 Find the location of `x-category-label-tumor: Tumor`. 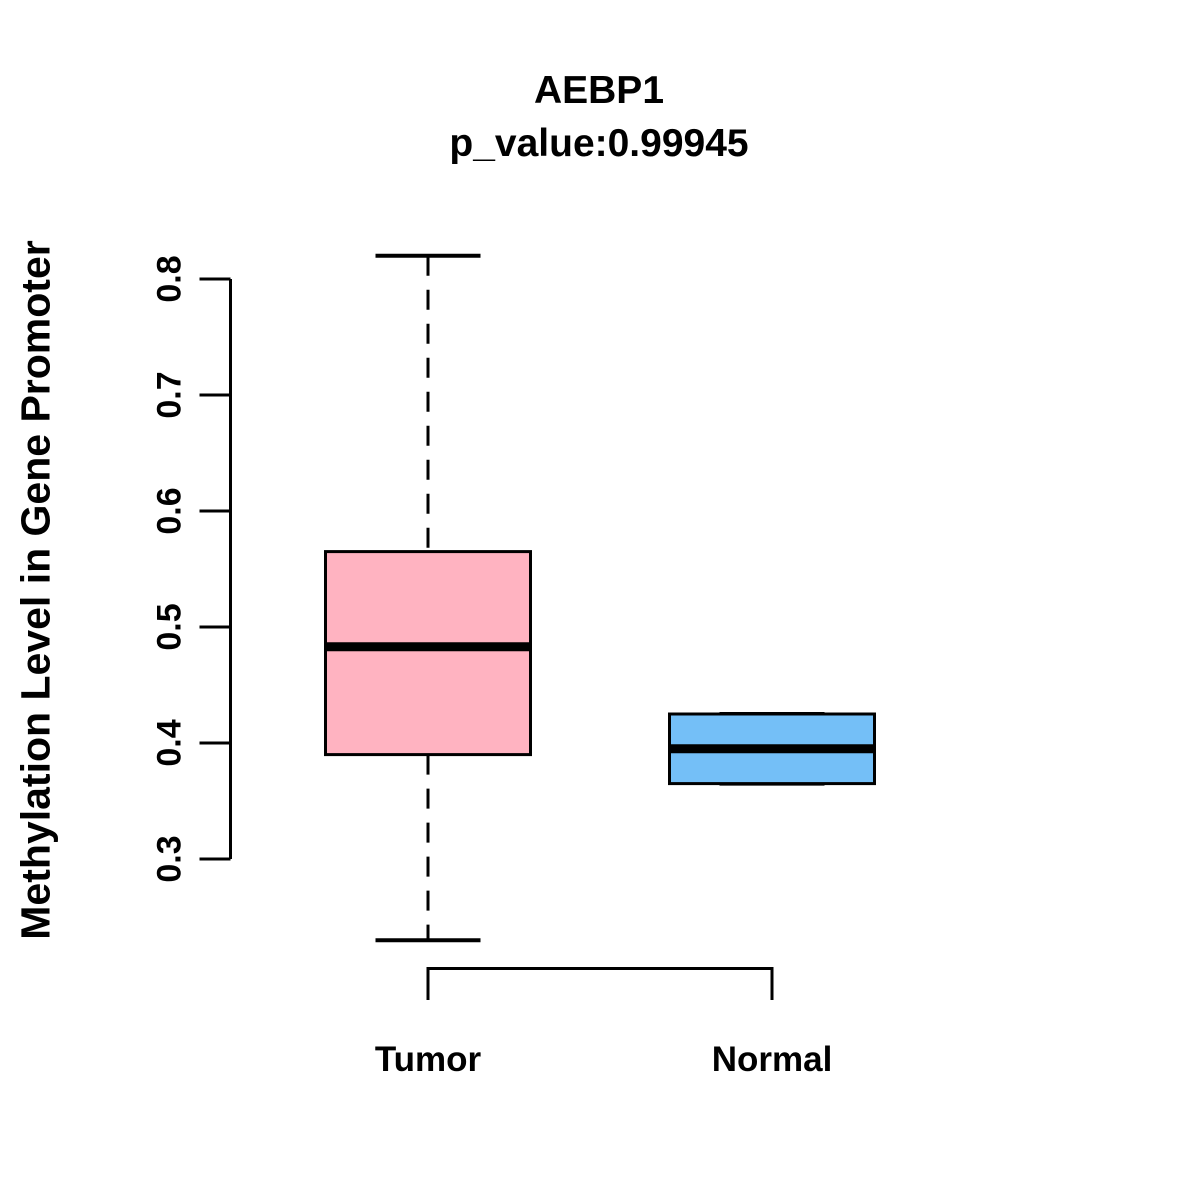

x-category-label-tumor: Tumor is located at coordinates (428, 1059).